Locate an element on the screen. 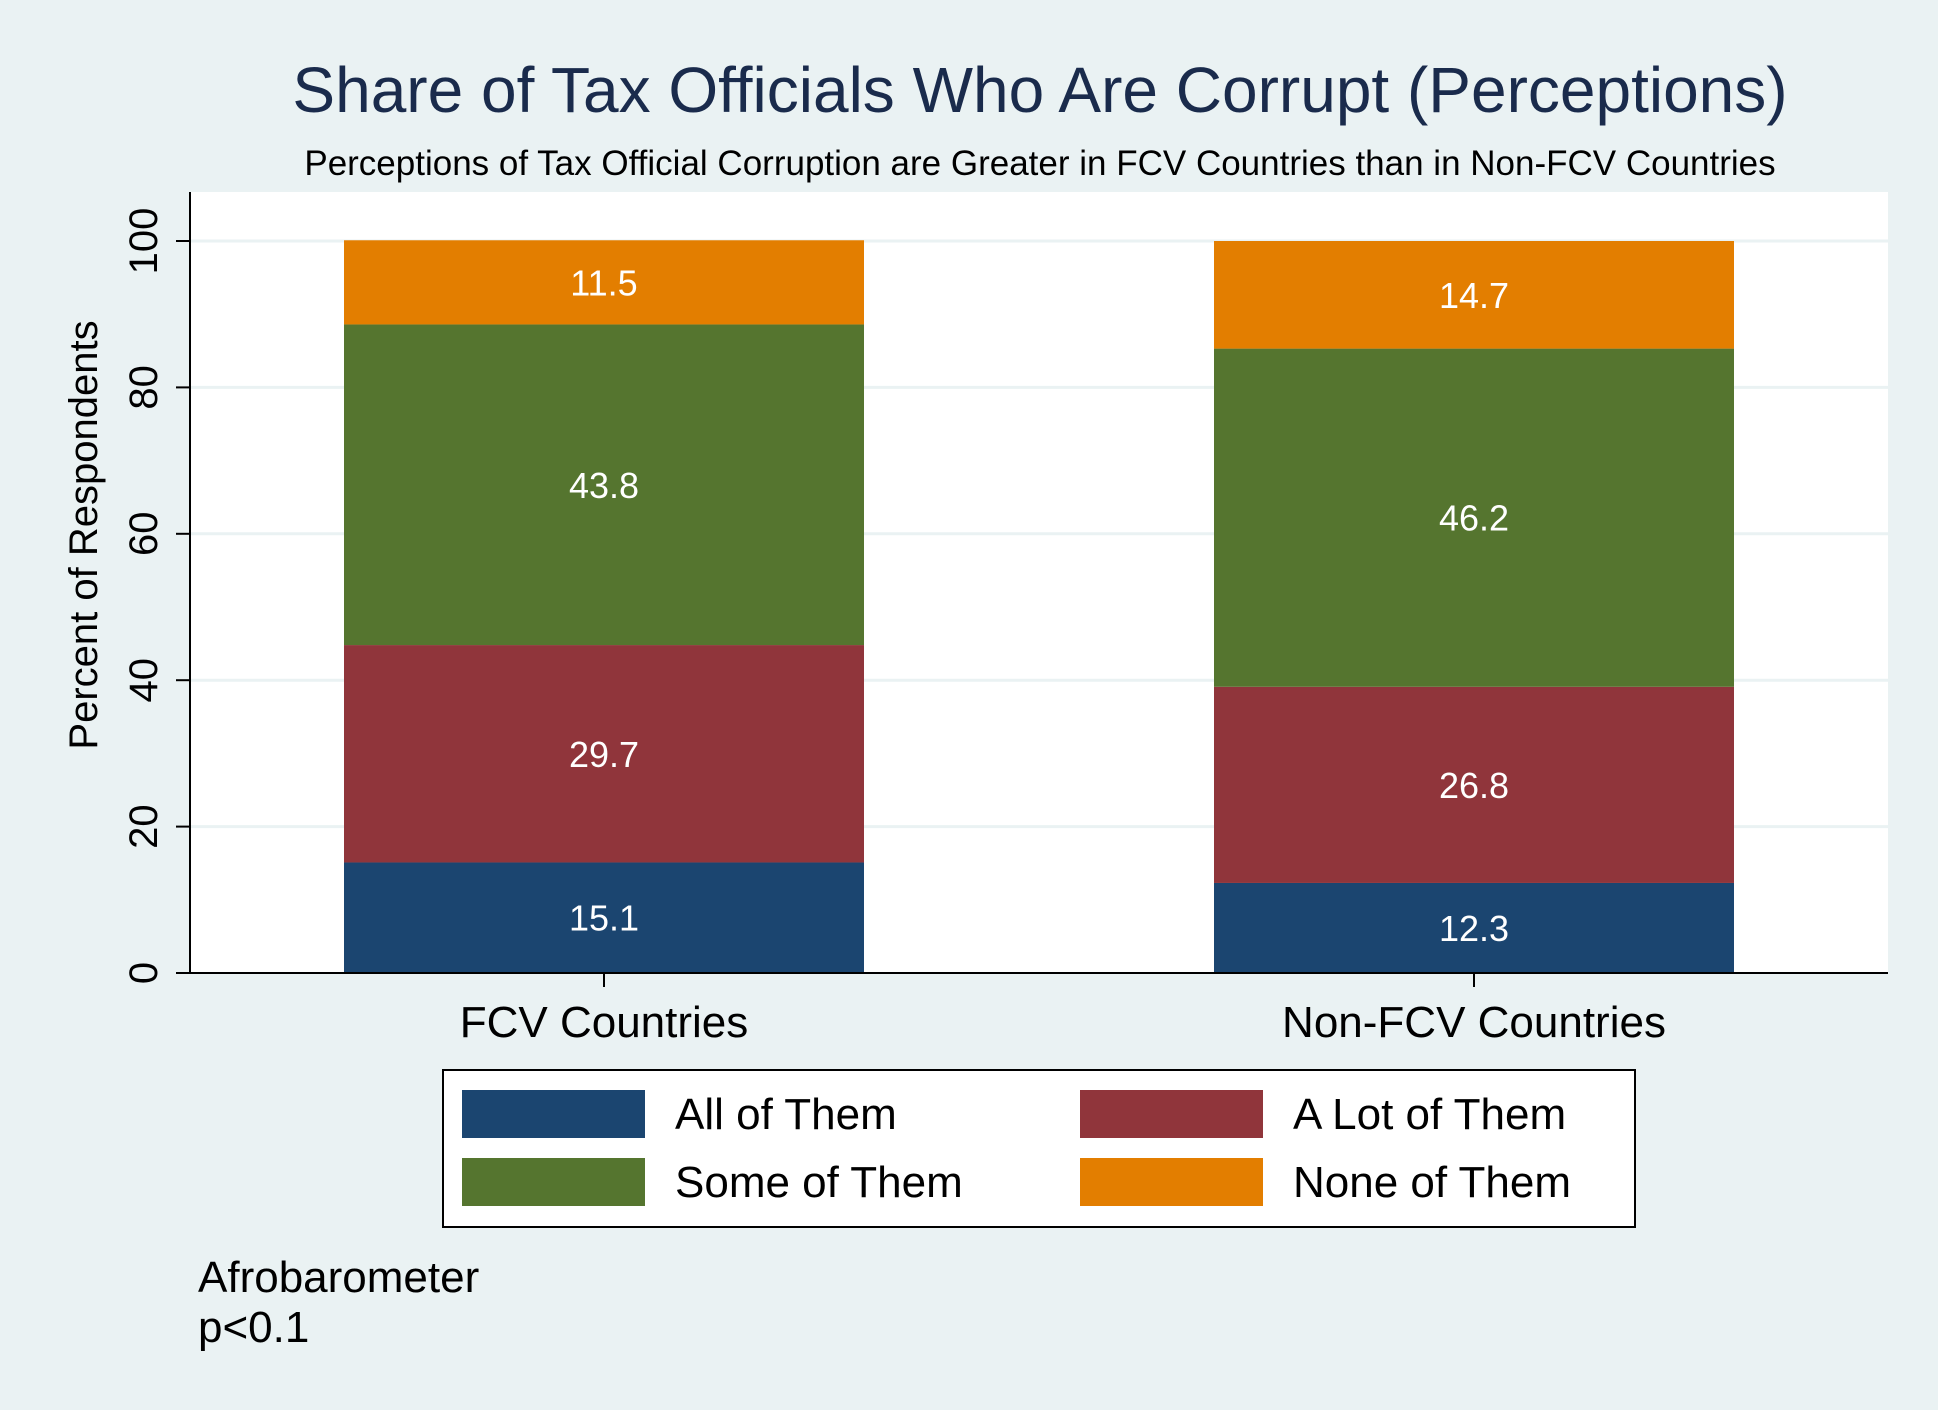 The image size is (1938, 1410). legend-label: Some of Them is located at coordinates (819, 1182).